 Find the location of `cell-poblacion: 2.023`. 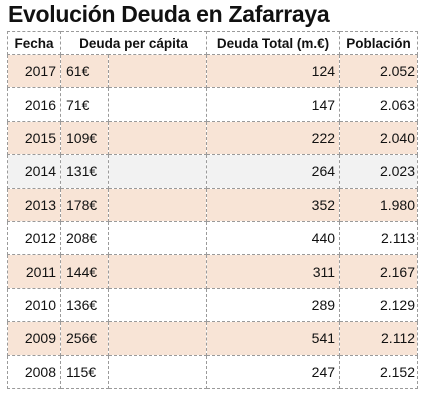

cell-poblacion: 2.023 is located at coordinates (379, 171).